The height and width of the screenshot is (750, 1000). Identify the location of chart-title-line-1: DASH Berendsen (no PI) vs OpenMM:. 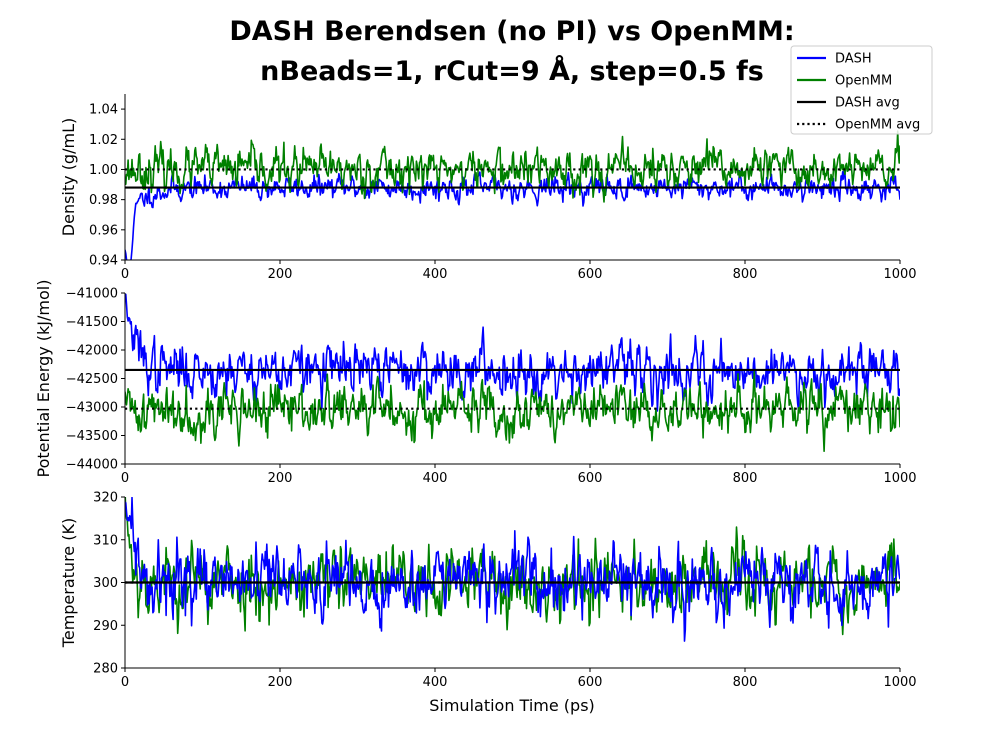
(511, 31).